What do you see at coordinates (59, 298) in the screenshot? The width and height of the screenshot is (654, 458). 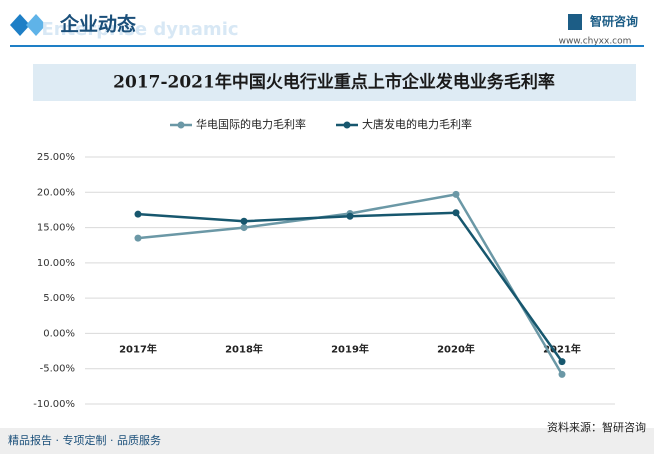 I see `y-tick-label: 5.00%` at bounding box center [59, 298].